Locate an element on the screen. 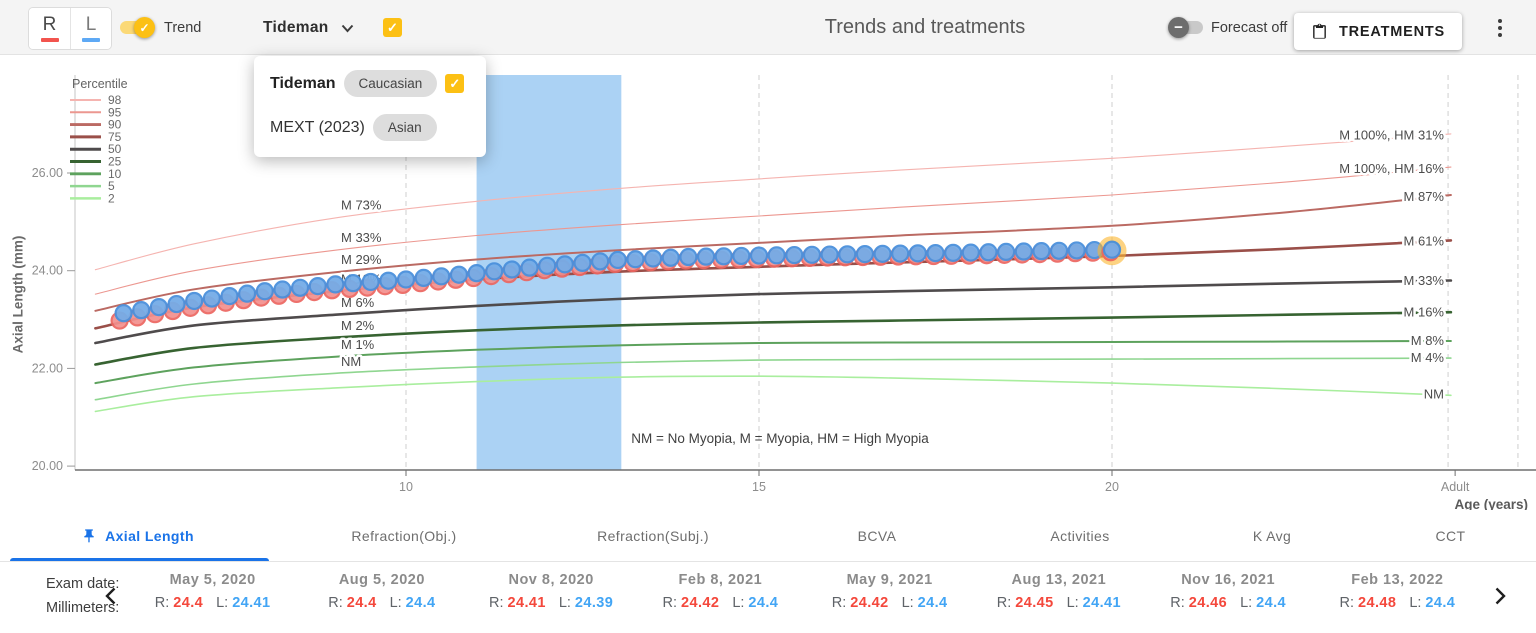 This screenshot has width=1536, height=633. trend-toggle: ✓ is located at coordinates (136, 27).